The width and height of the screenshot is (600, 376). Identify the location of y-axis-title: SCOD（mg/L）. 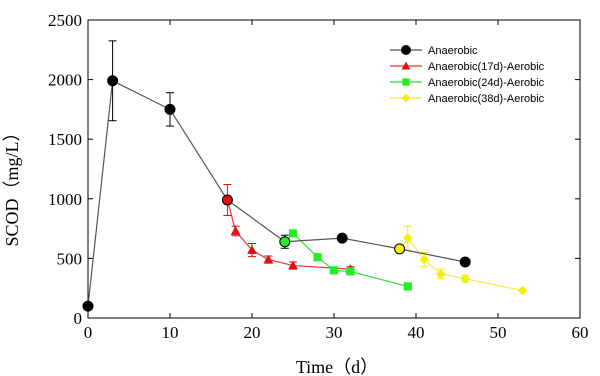
(12, 184).